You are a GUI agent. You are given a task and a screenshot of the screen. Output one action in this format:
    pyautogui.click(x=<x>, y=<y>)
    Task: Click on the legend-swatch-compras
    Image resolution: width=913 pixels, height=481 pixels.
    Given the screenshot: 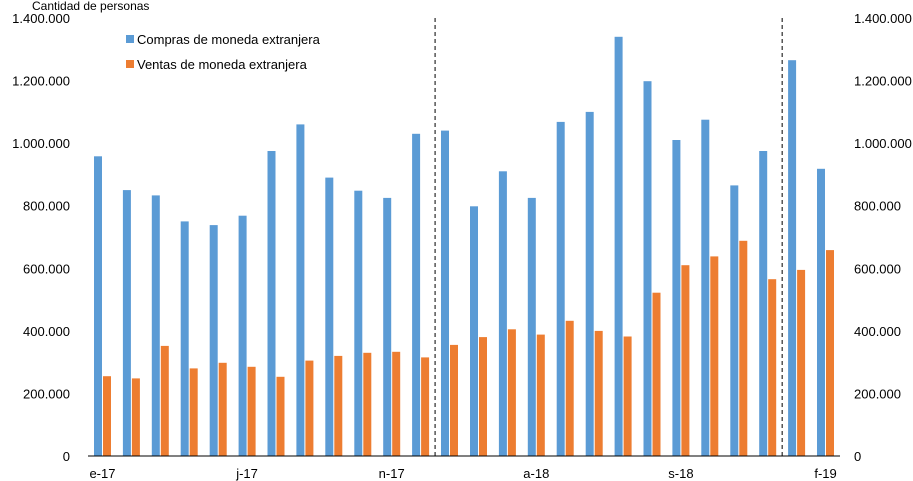 What is the action you would take?
    pyautogui.click(x=130, y=39)
    